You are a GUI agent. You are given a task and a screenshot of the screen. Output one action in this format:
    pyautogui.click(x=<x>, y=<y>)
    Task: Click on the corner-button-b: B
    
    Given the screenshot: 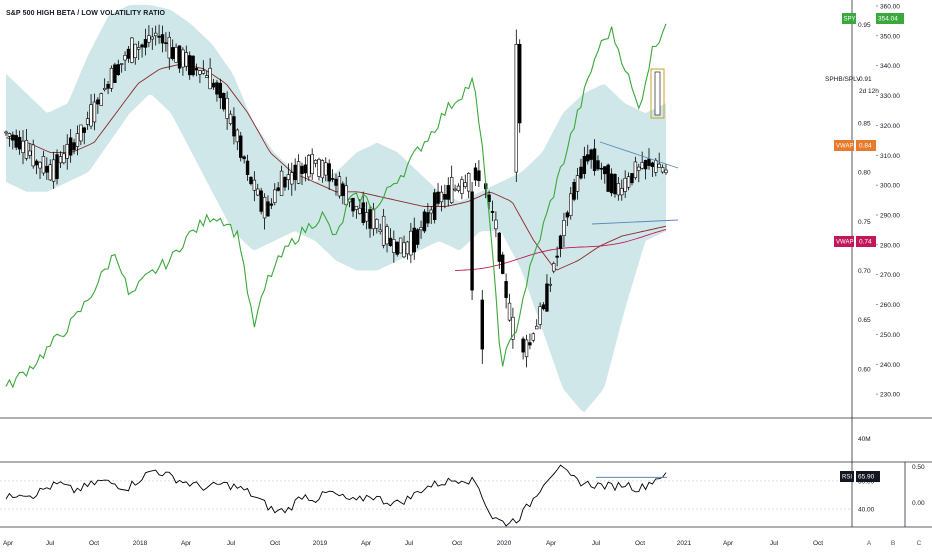 What is the action you would take?
    pyautogui.click(x=893, y=543)
    